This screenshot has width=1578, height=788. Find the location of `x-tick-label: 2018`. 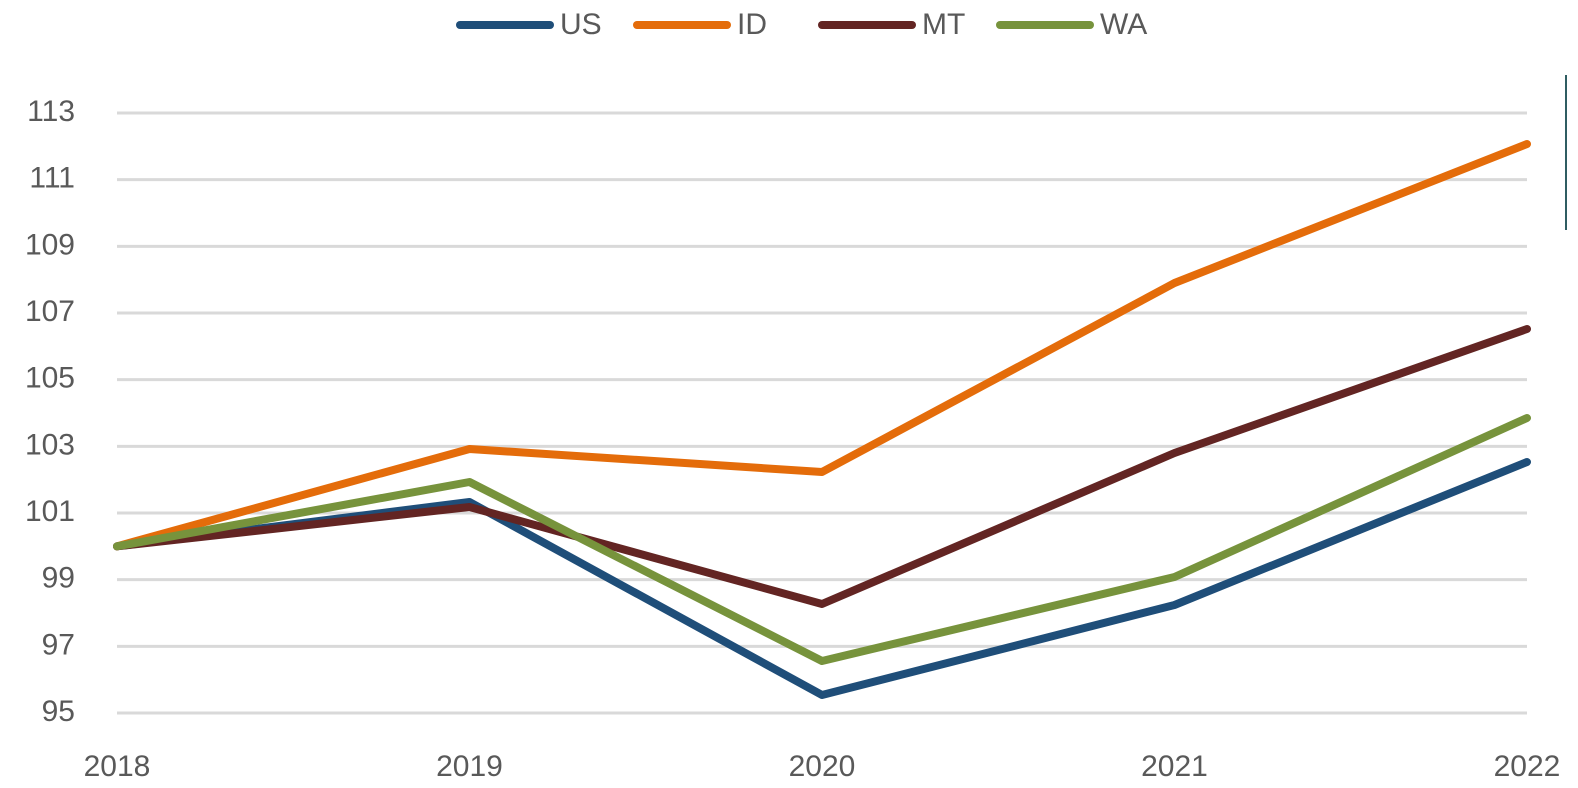

x-tick-label: 2018 is located at coordinates (117, 766).